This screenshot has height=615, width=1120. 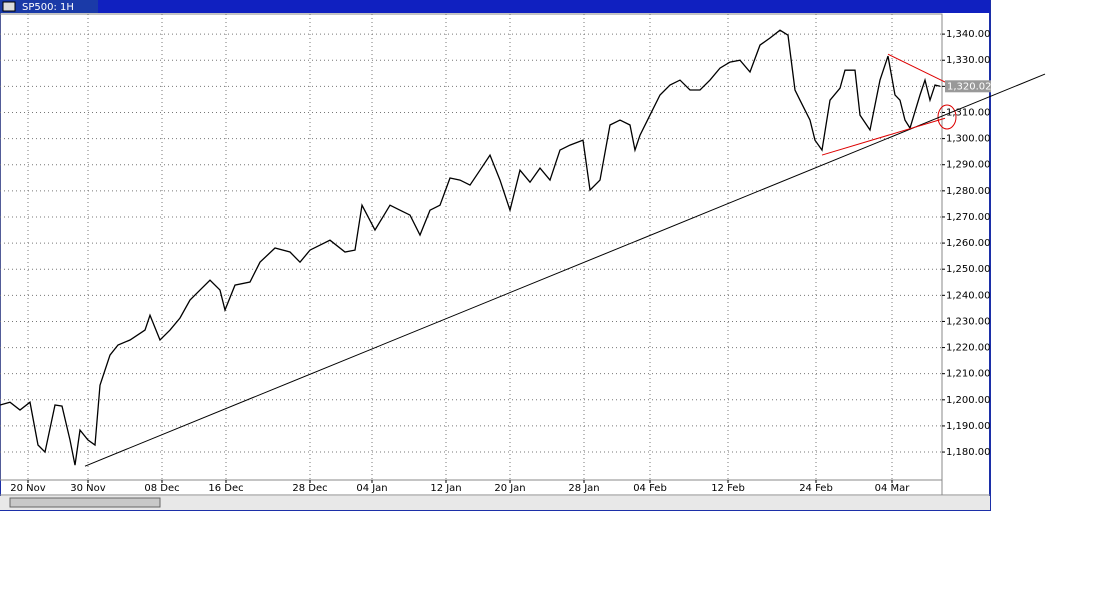 I want to click on highlight-circle, so click(x=947, y=117).